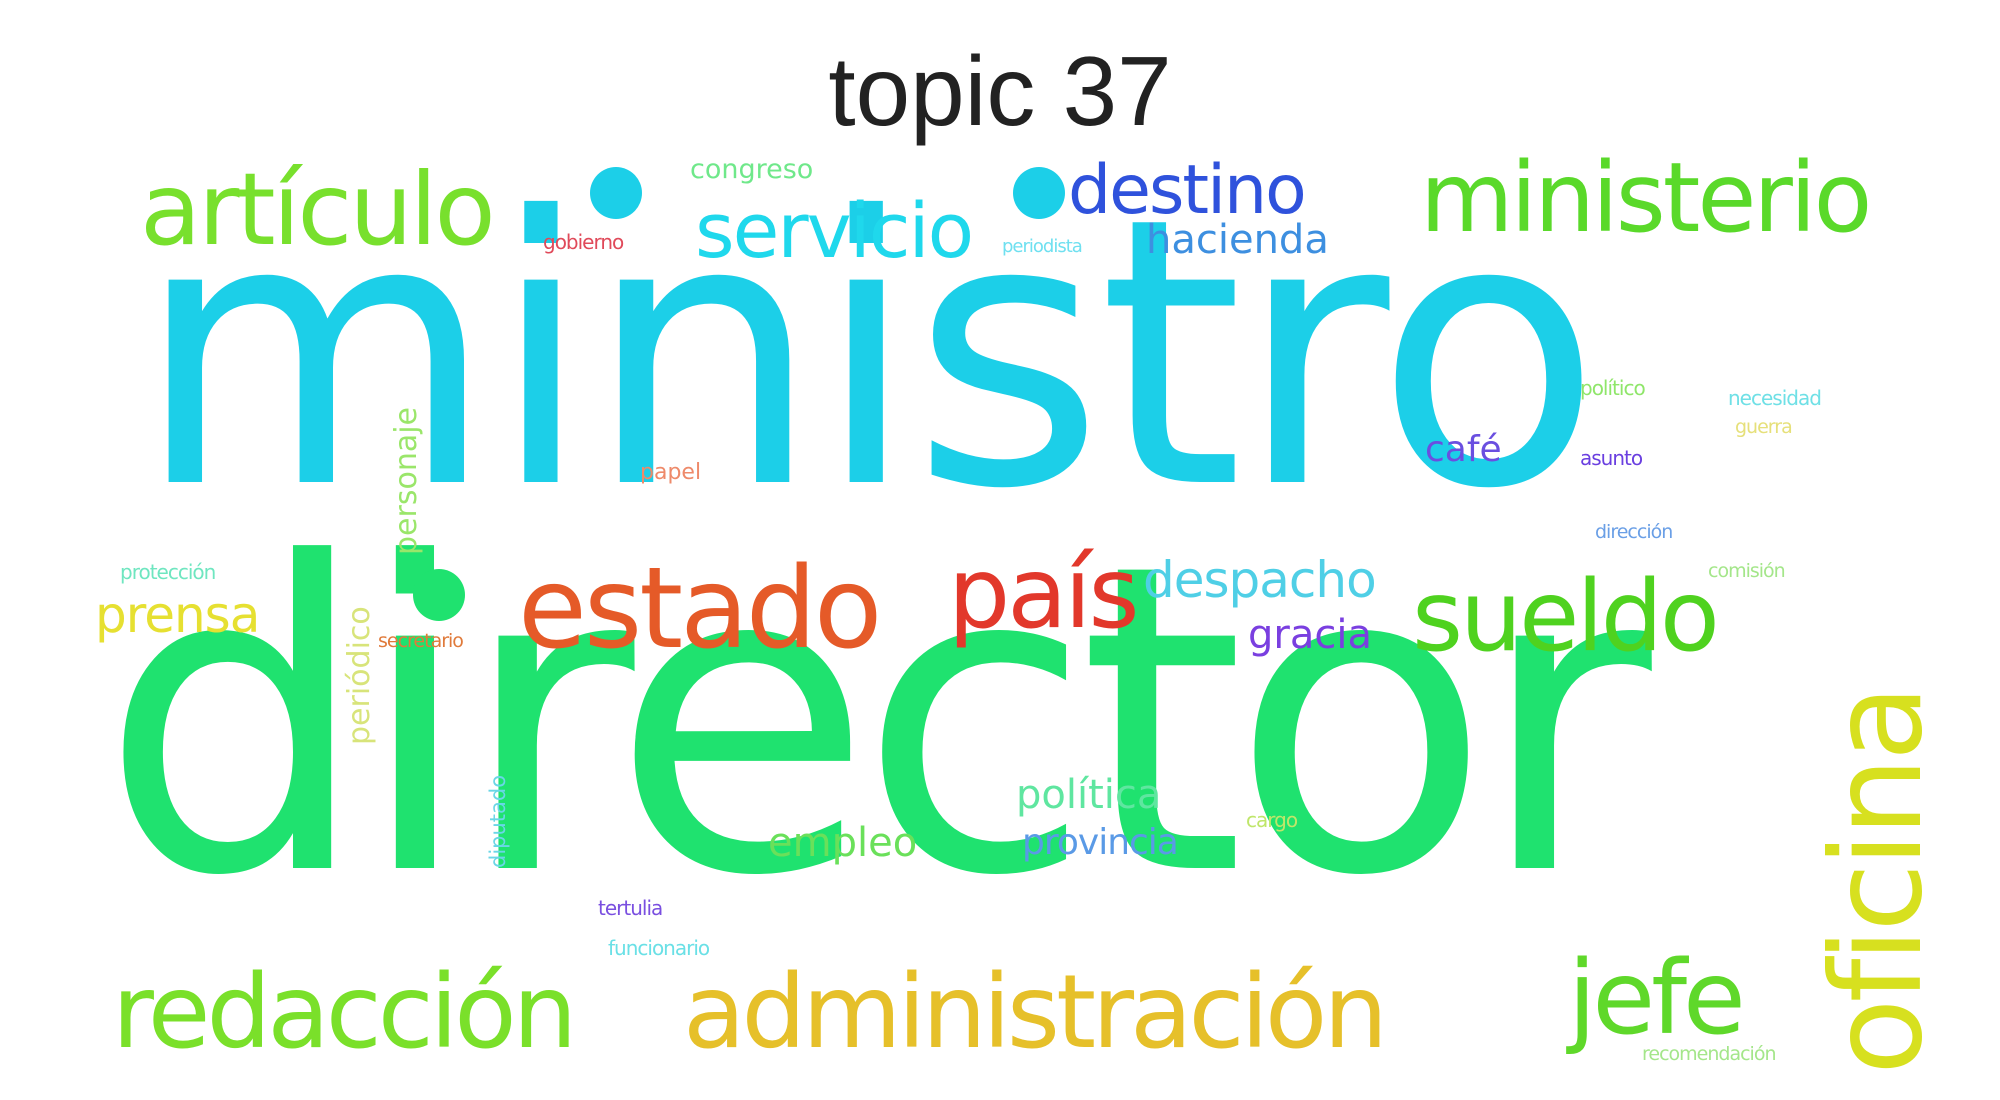 The height and width of the screenshot is (1100, 2000). What do you see at coordinates (1000, 91) in the screenshot?
I see `chart-title: topic 37` at bounding box center [1000, 91].